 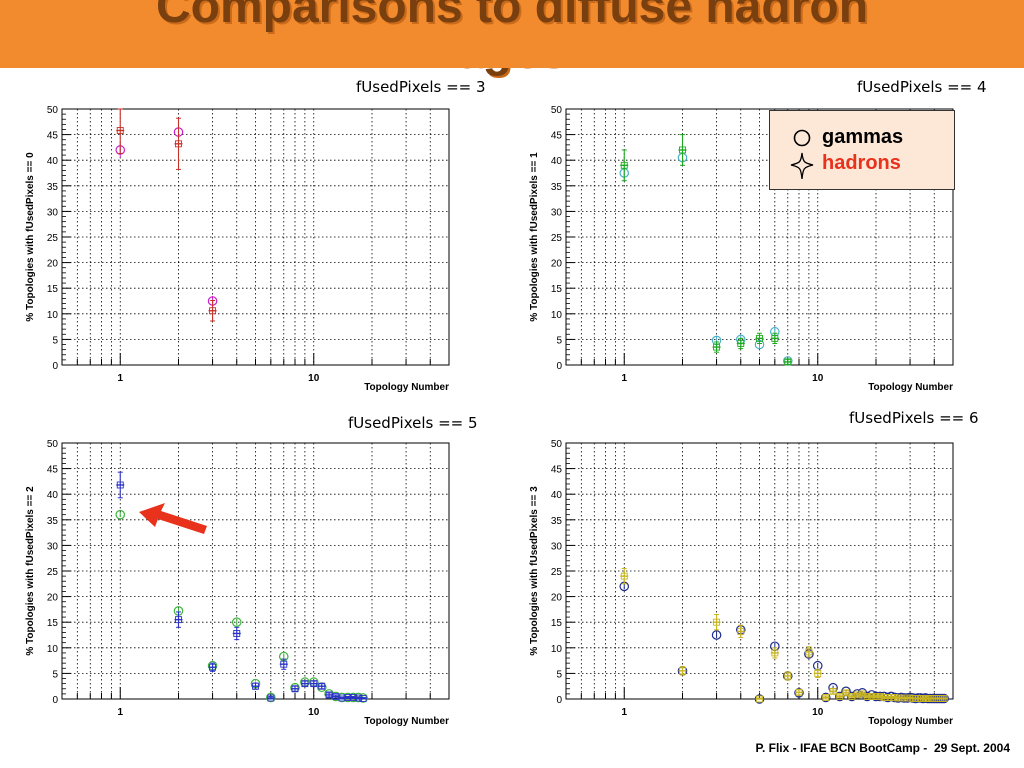 I want to click on legend: gammas hadrons, so click(x=862, y=150).